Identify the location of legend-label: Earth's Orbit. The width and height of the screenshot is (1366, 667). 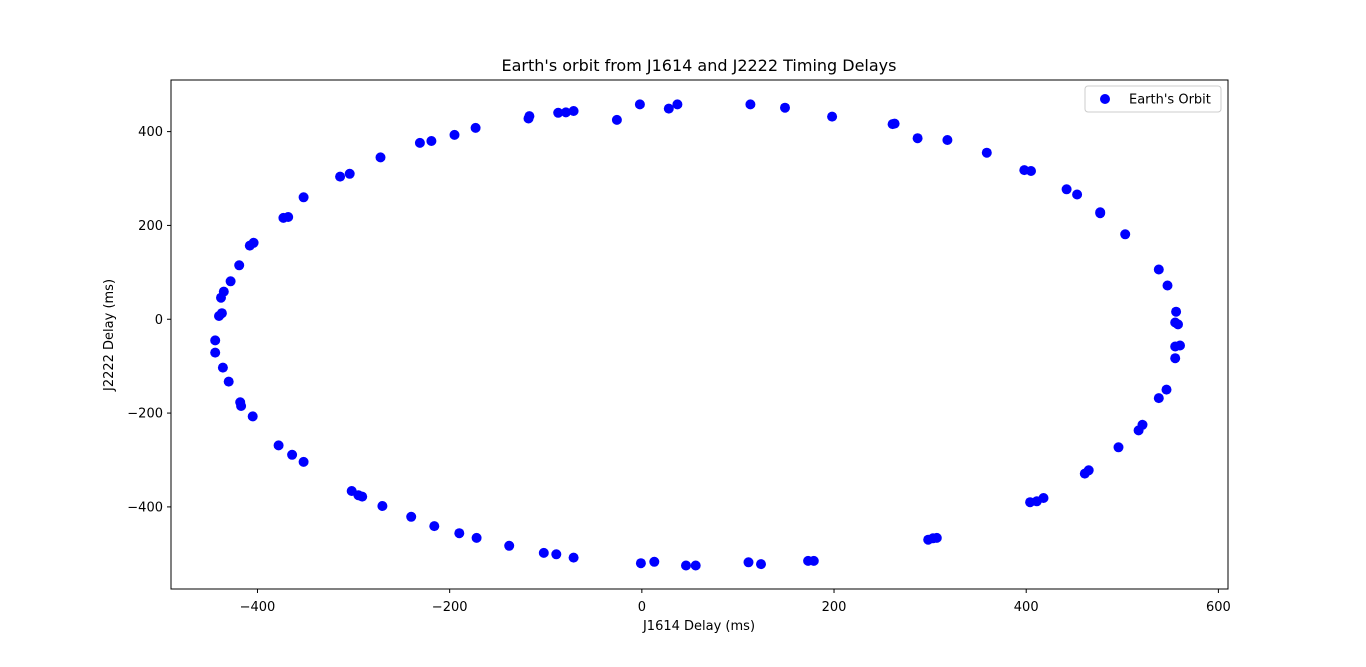
(1170, 100).